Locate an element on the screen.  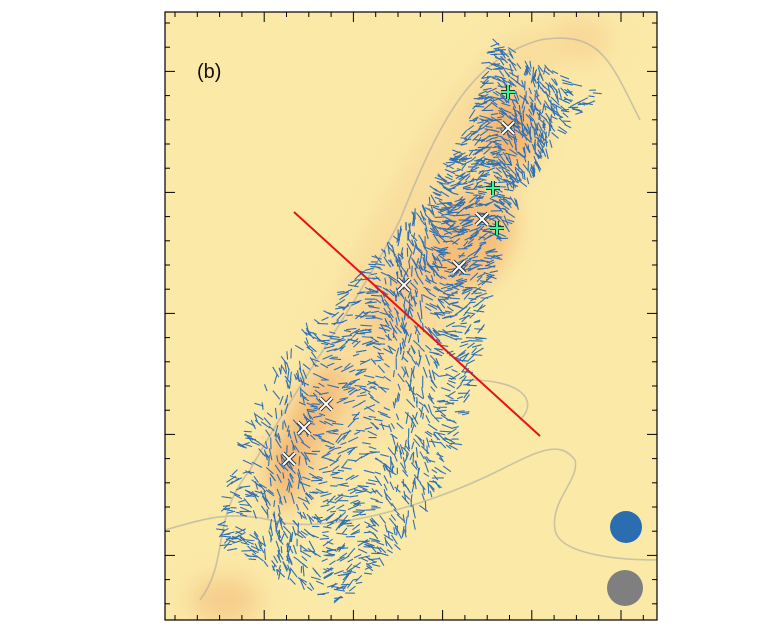
x-marker is located at coordinates (508, 128).